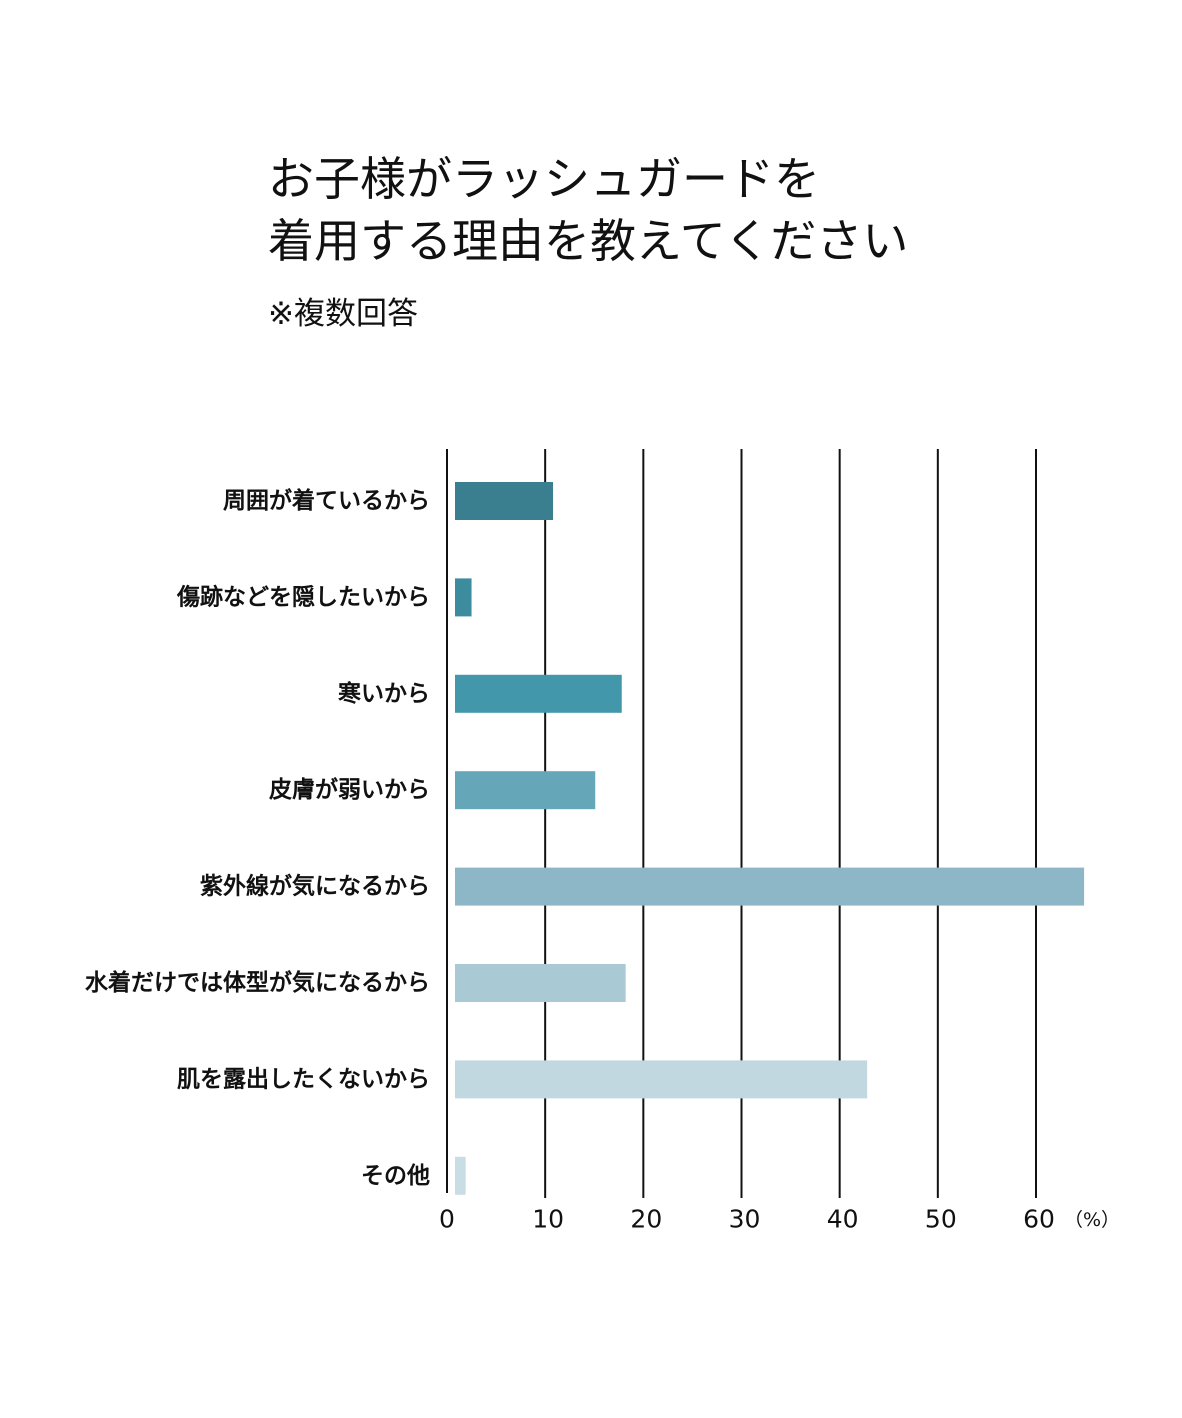 The image size is (1182, 1418). I want to click on x-tick-label: 30, so click(745, 1219).